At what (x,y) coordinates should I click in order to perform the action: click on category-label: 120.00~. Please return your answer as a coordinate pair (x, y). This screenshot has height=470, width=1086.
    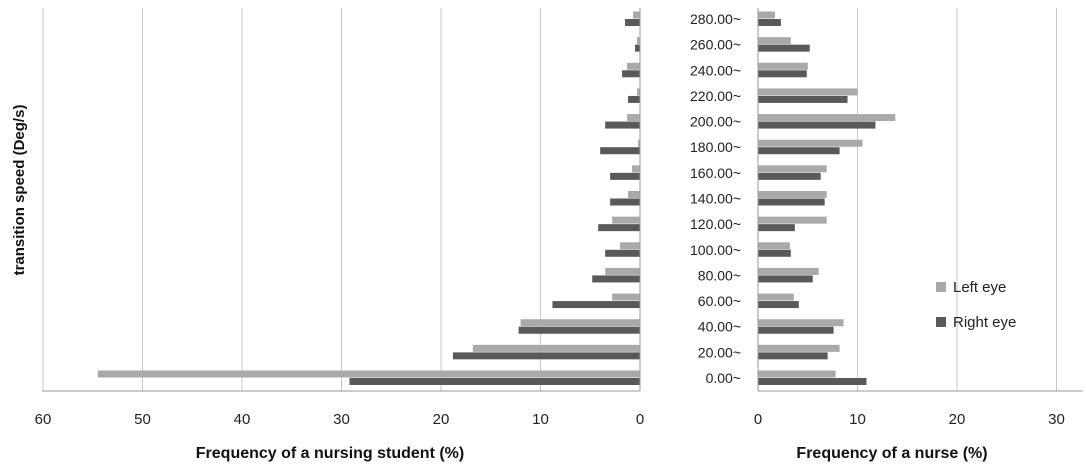
    Looking at the image, I should click on (715, 224).